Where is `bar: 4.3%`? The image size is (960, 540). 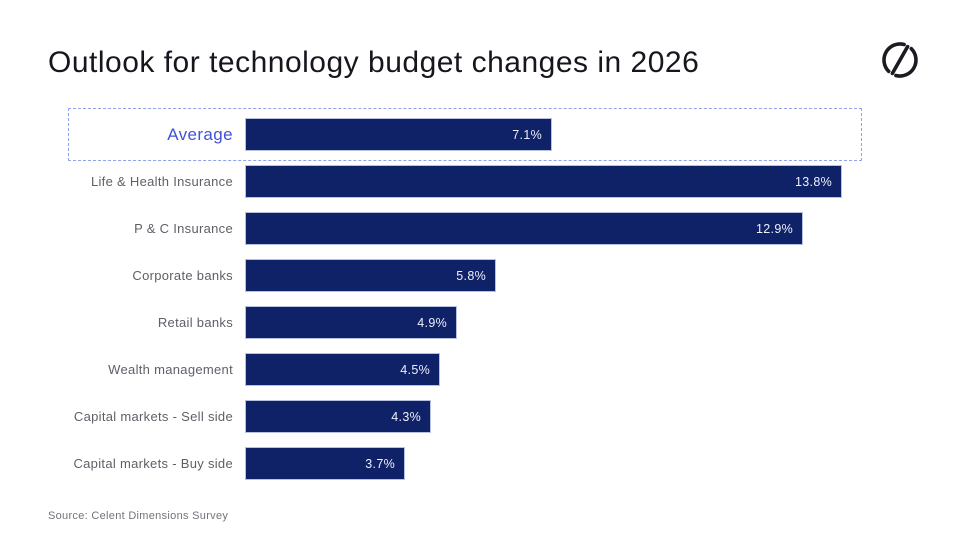 bar: 4.3% is located at coordinates (338, 416).